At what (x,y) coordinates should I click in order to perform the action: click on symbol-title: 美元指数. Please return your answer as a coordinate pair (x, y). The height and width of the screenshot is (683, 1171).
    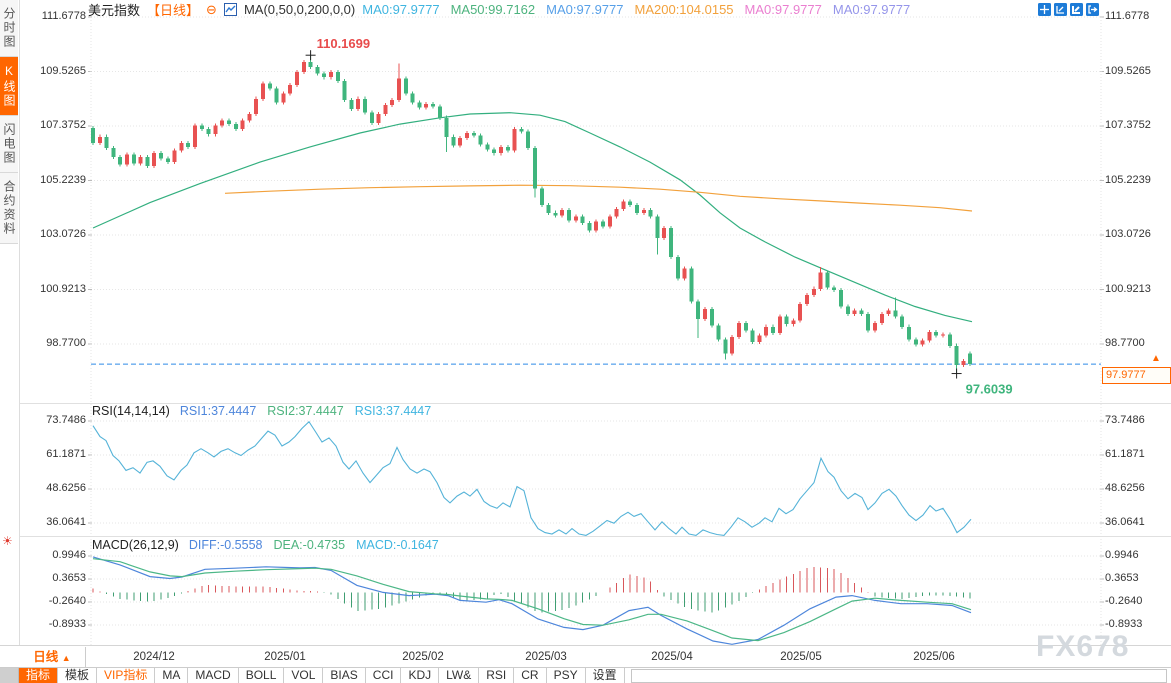
    Looking at the image, I should click on (114, 10).